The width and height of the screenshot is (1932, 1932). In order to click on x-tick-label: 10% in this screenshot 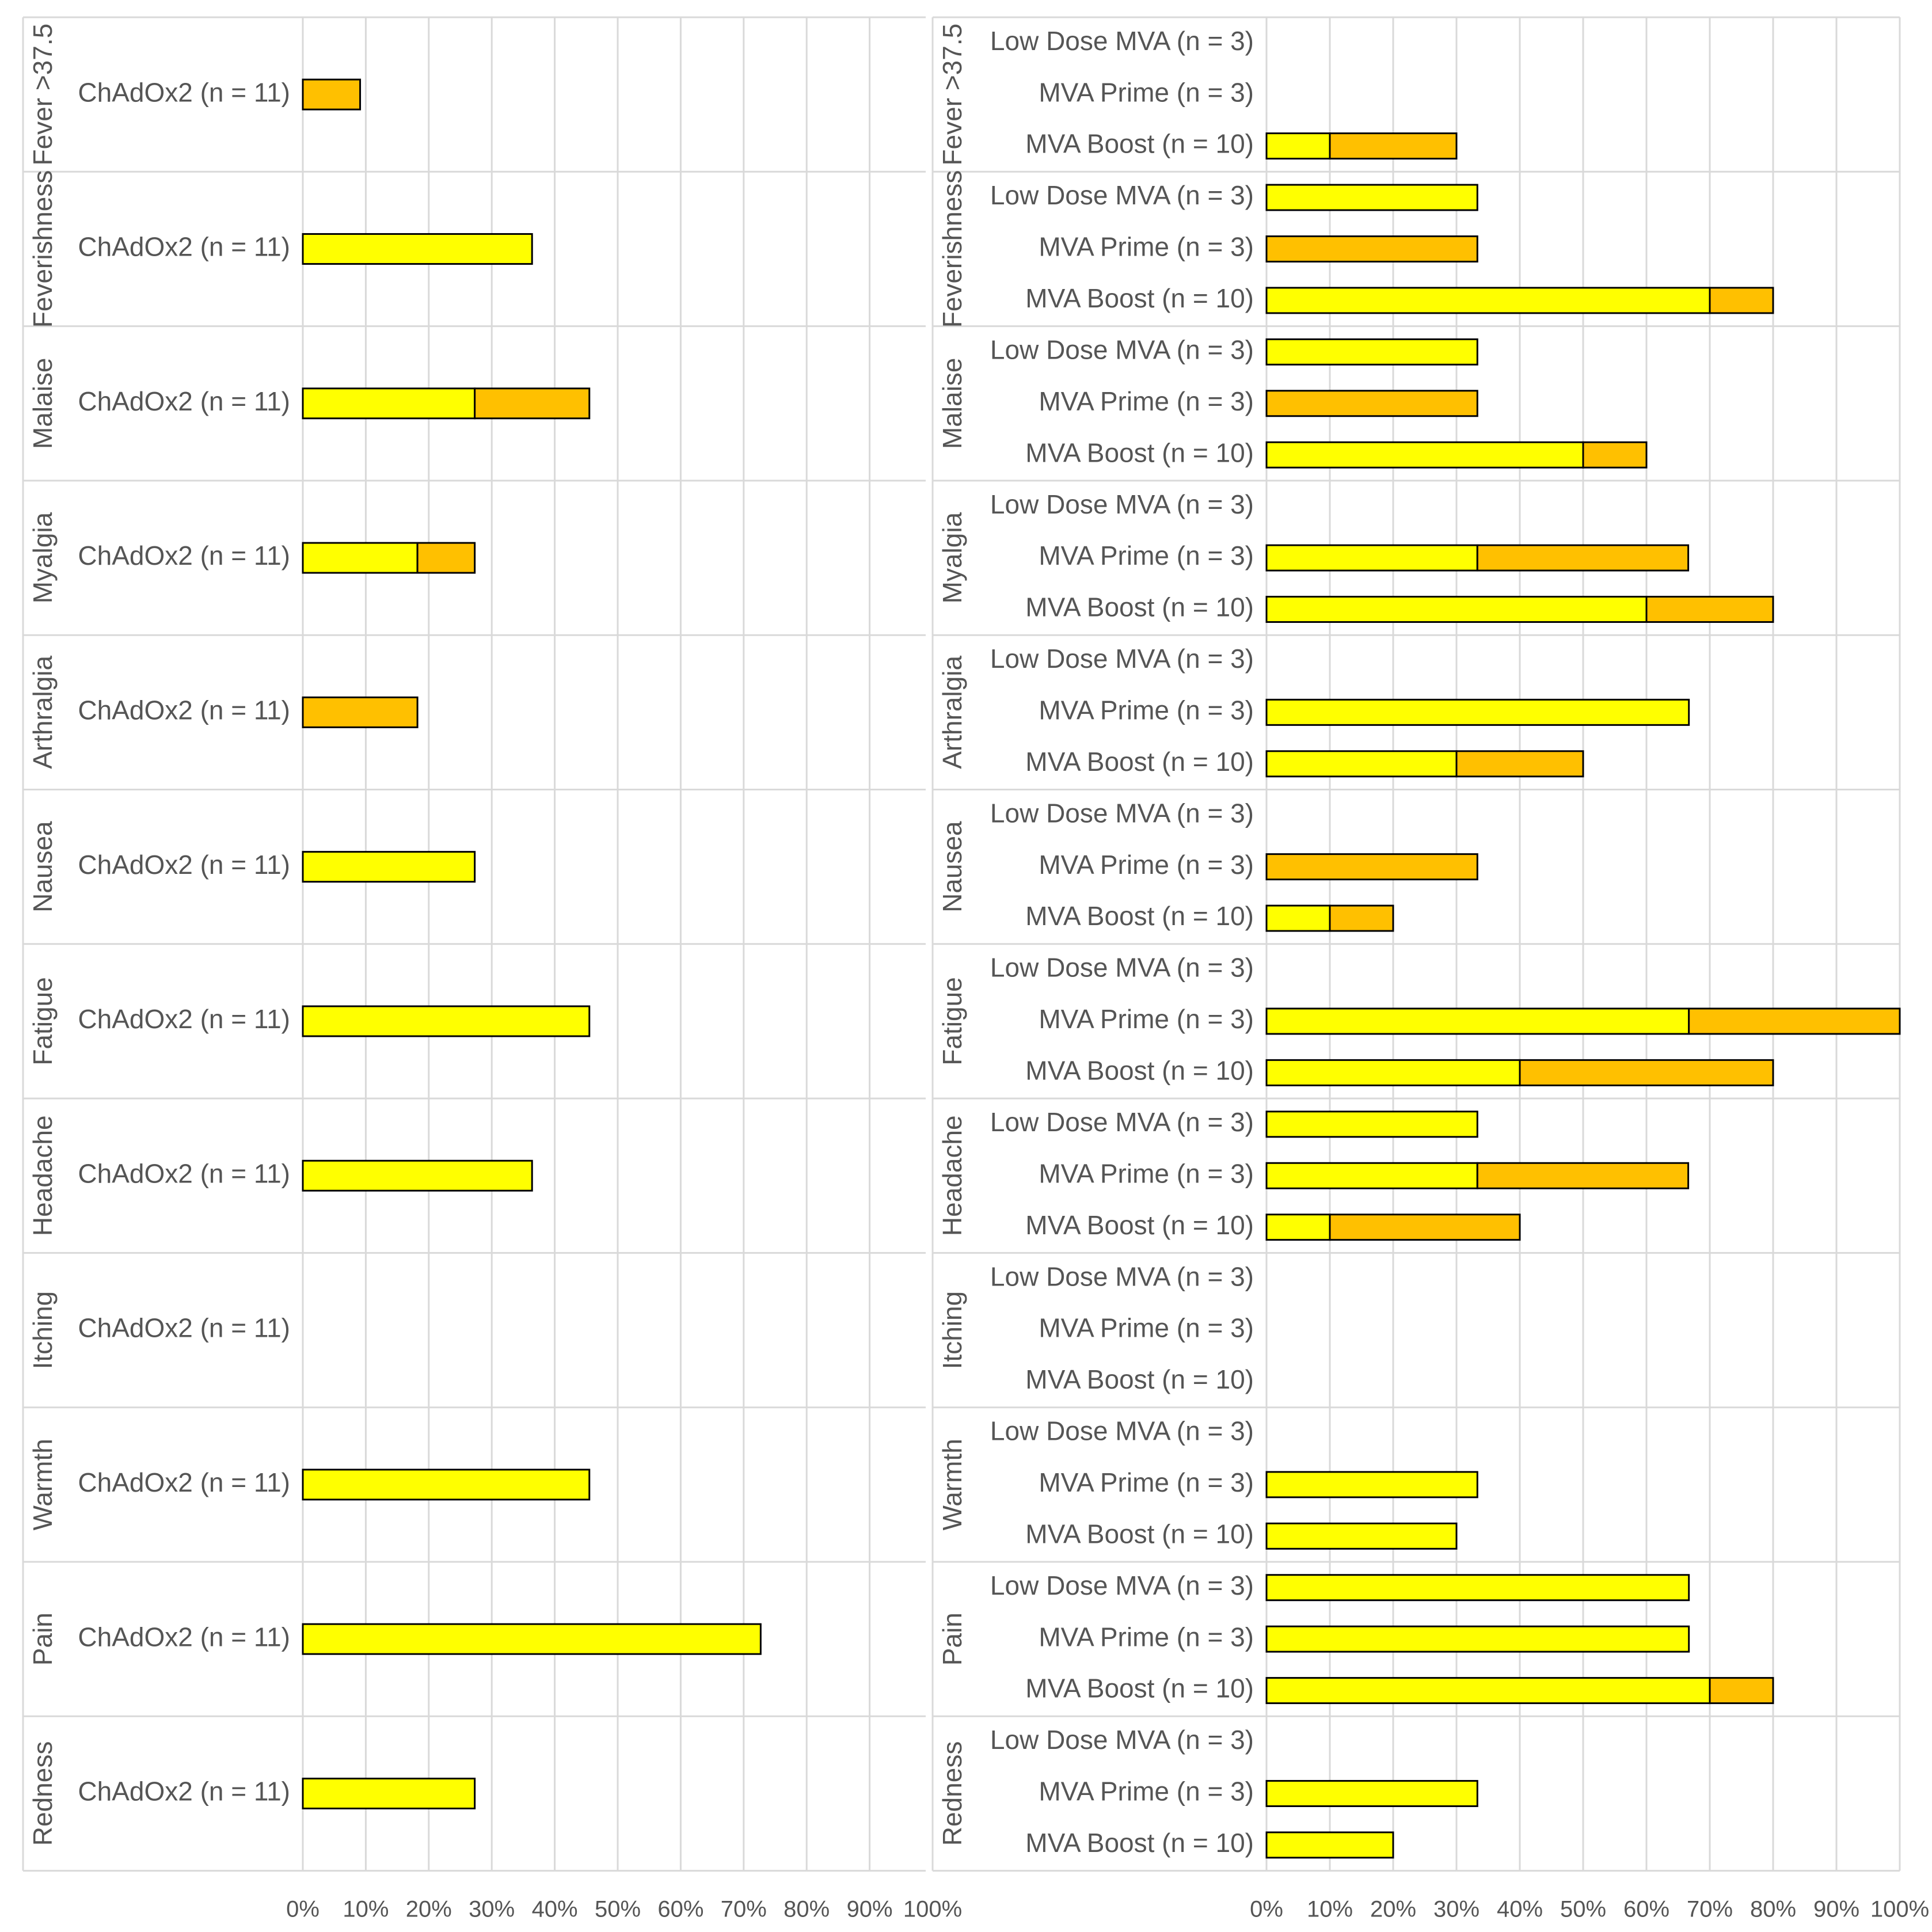, I will do `click(1330, 1909)`.